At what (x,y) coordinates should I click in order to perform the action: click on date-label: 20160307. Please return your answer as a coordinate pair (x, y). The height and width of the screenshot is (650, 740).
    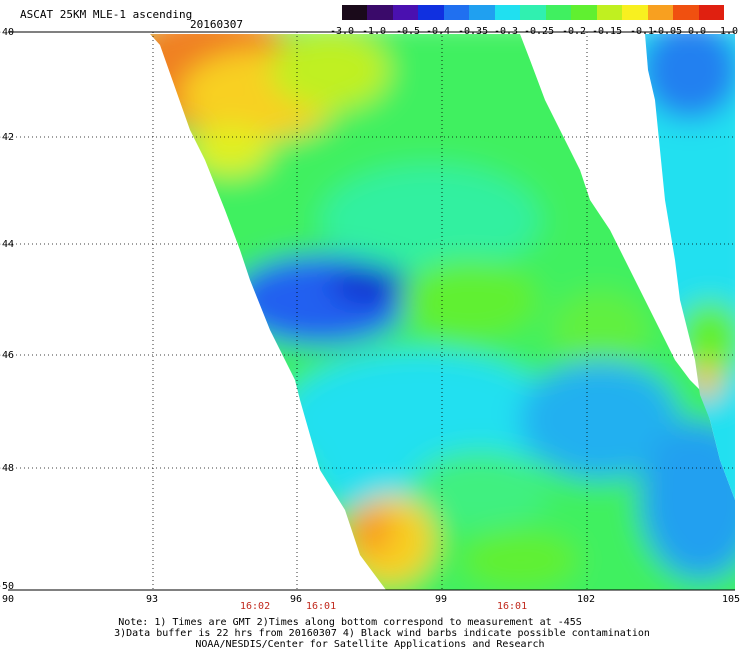
    Looking at the image, I should click on (216, 24).